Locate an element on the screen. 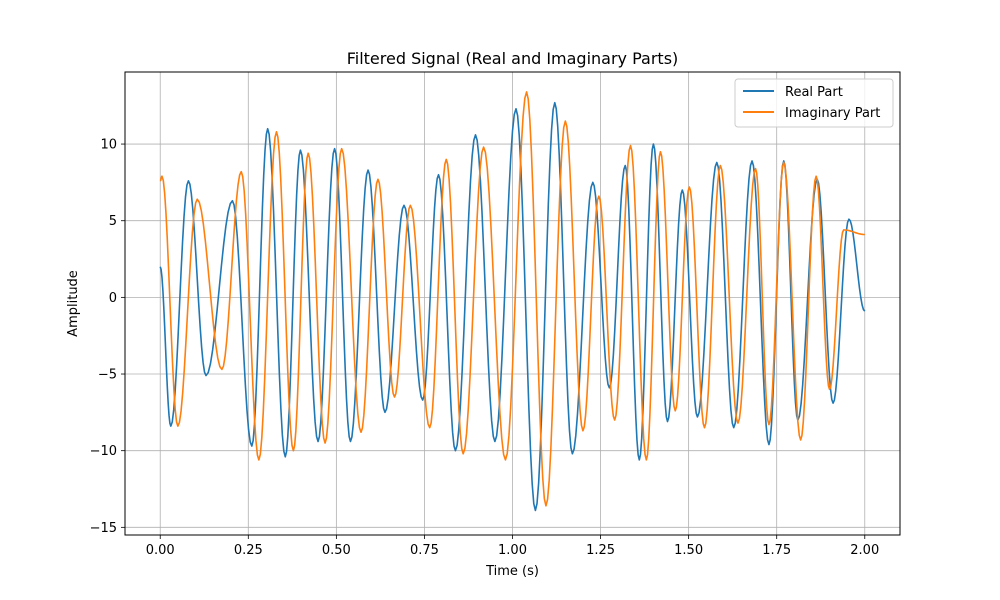 The image size is (1000, 600). y-tick-label: −5 is located at coordinates (107, 375).